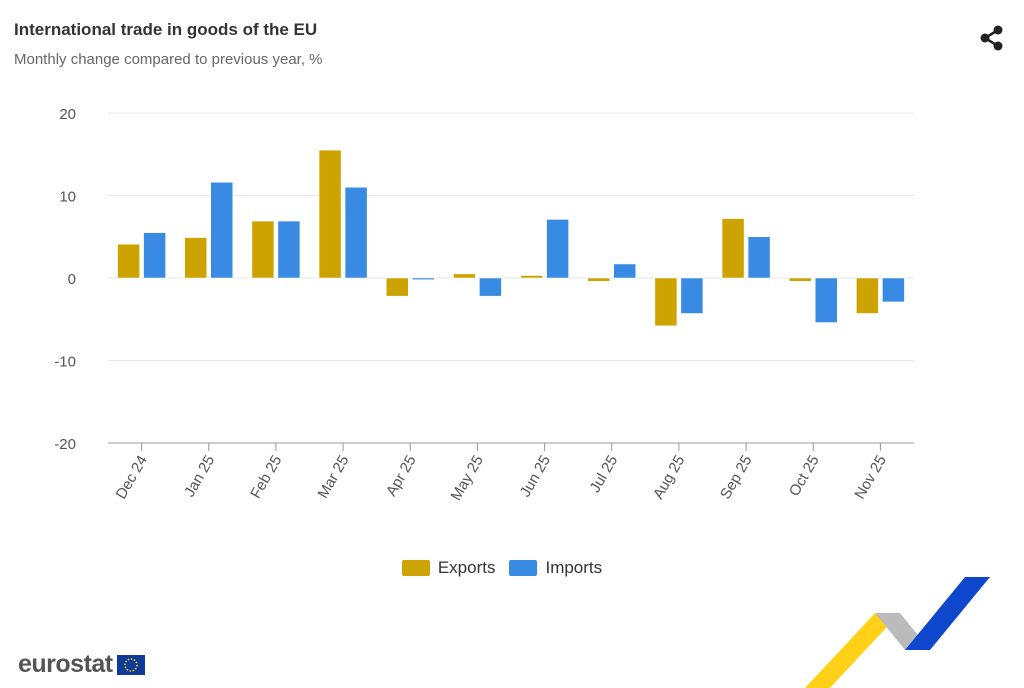 The width and height of the screenshot is (1024, 688). I want to click on x-tick-label: Jan 25, so click(199, 477).